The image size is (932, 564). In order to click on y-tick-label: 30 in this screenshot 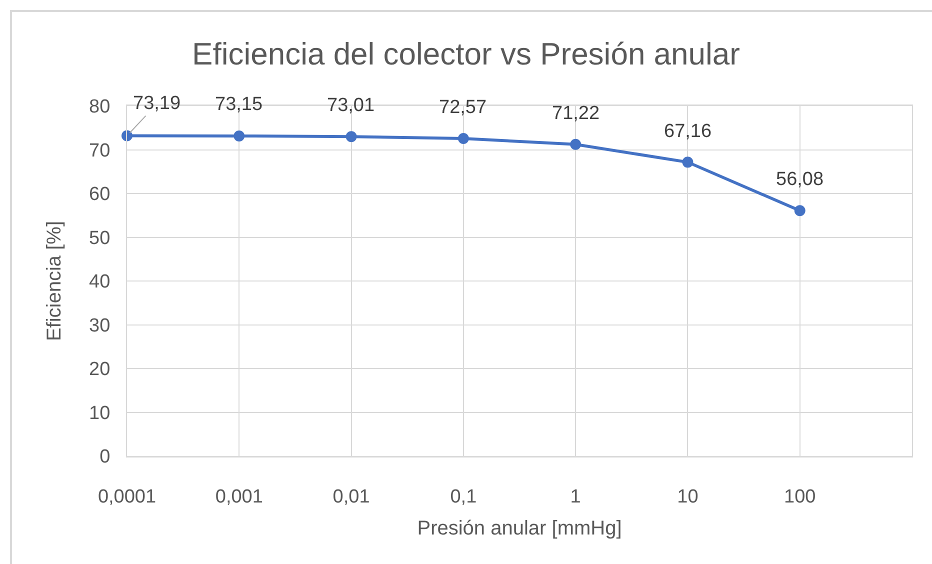, I will do `click(99, 325)`.